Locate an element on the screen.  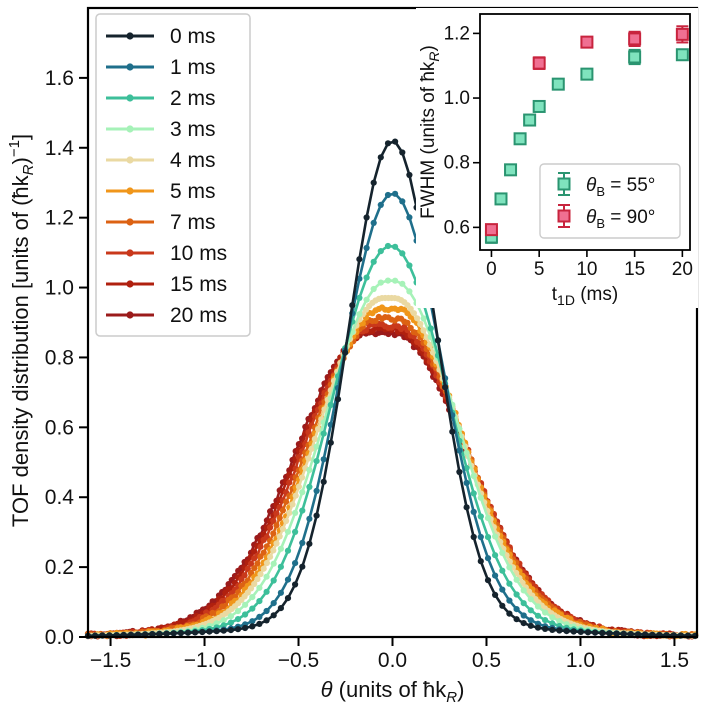
legend-square-marker is located at coordinates (564, 216).